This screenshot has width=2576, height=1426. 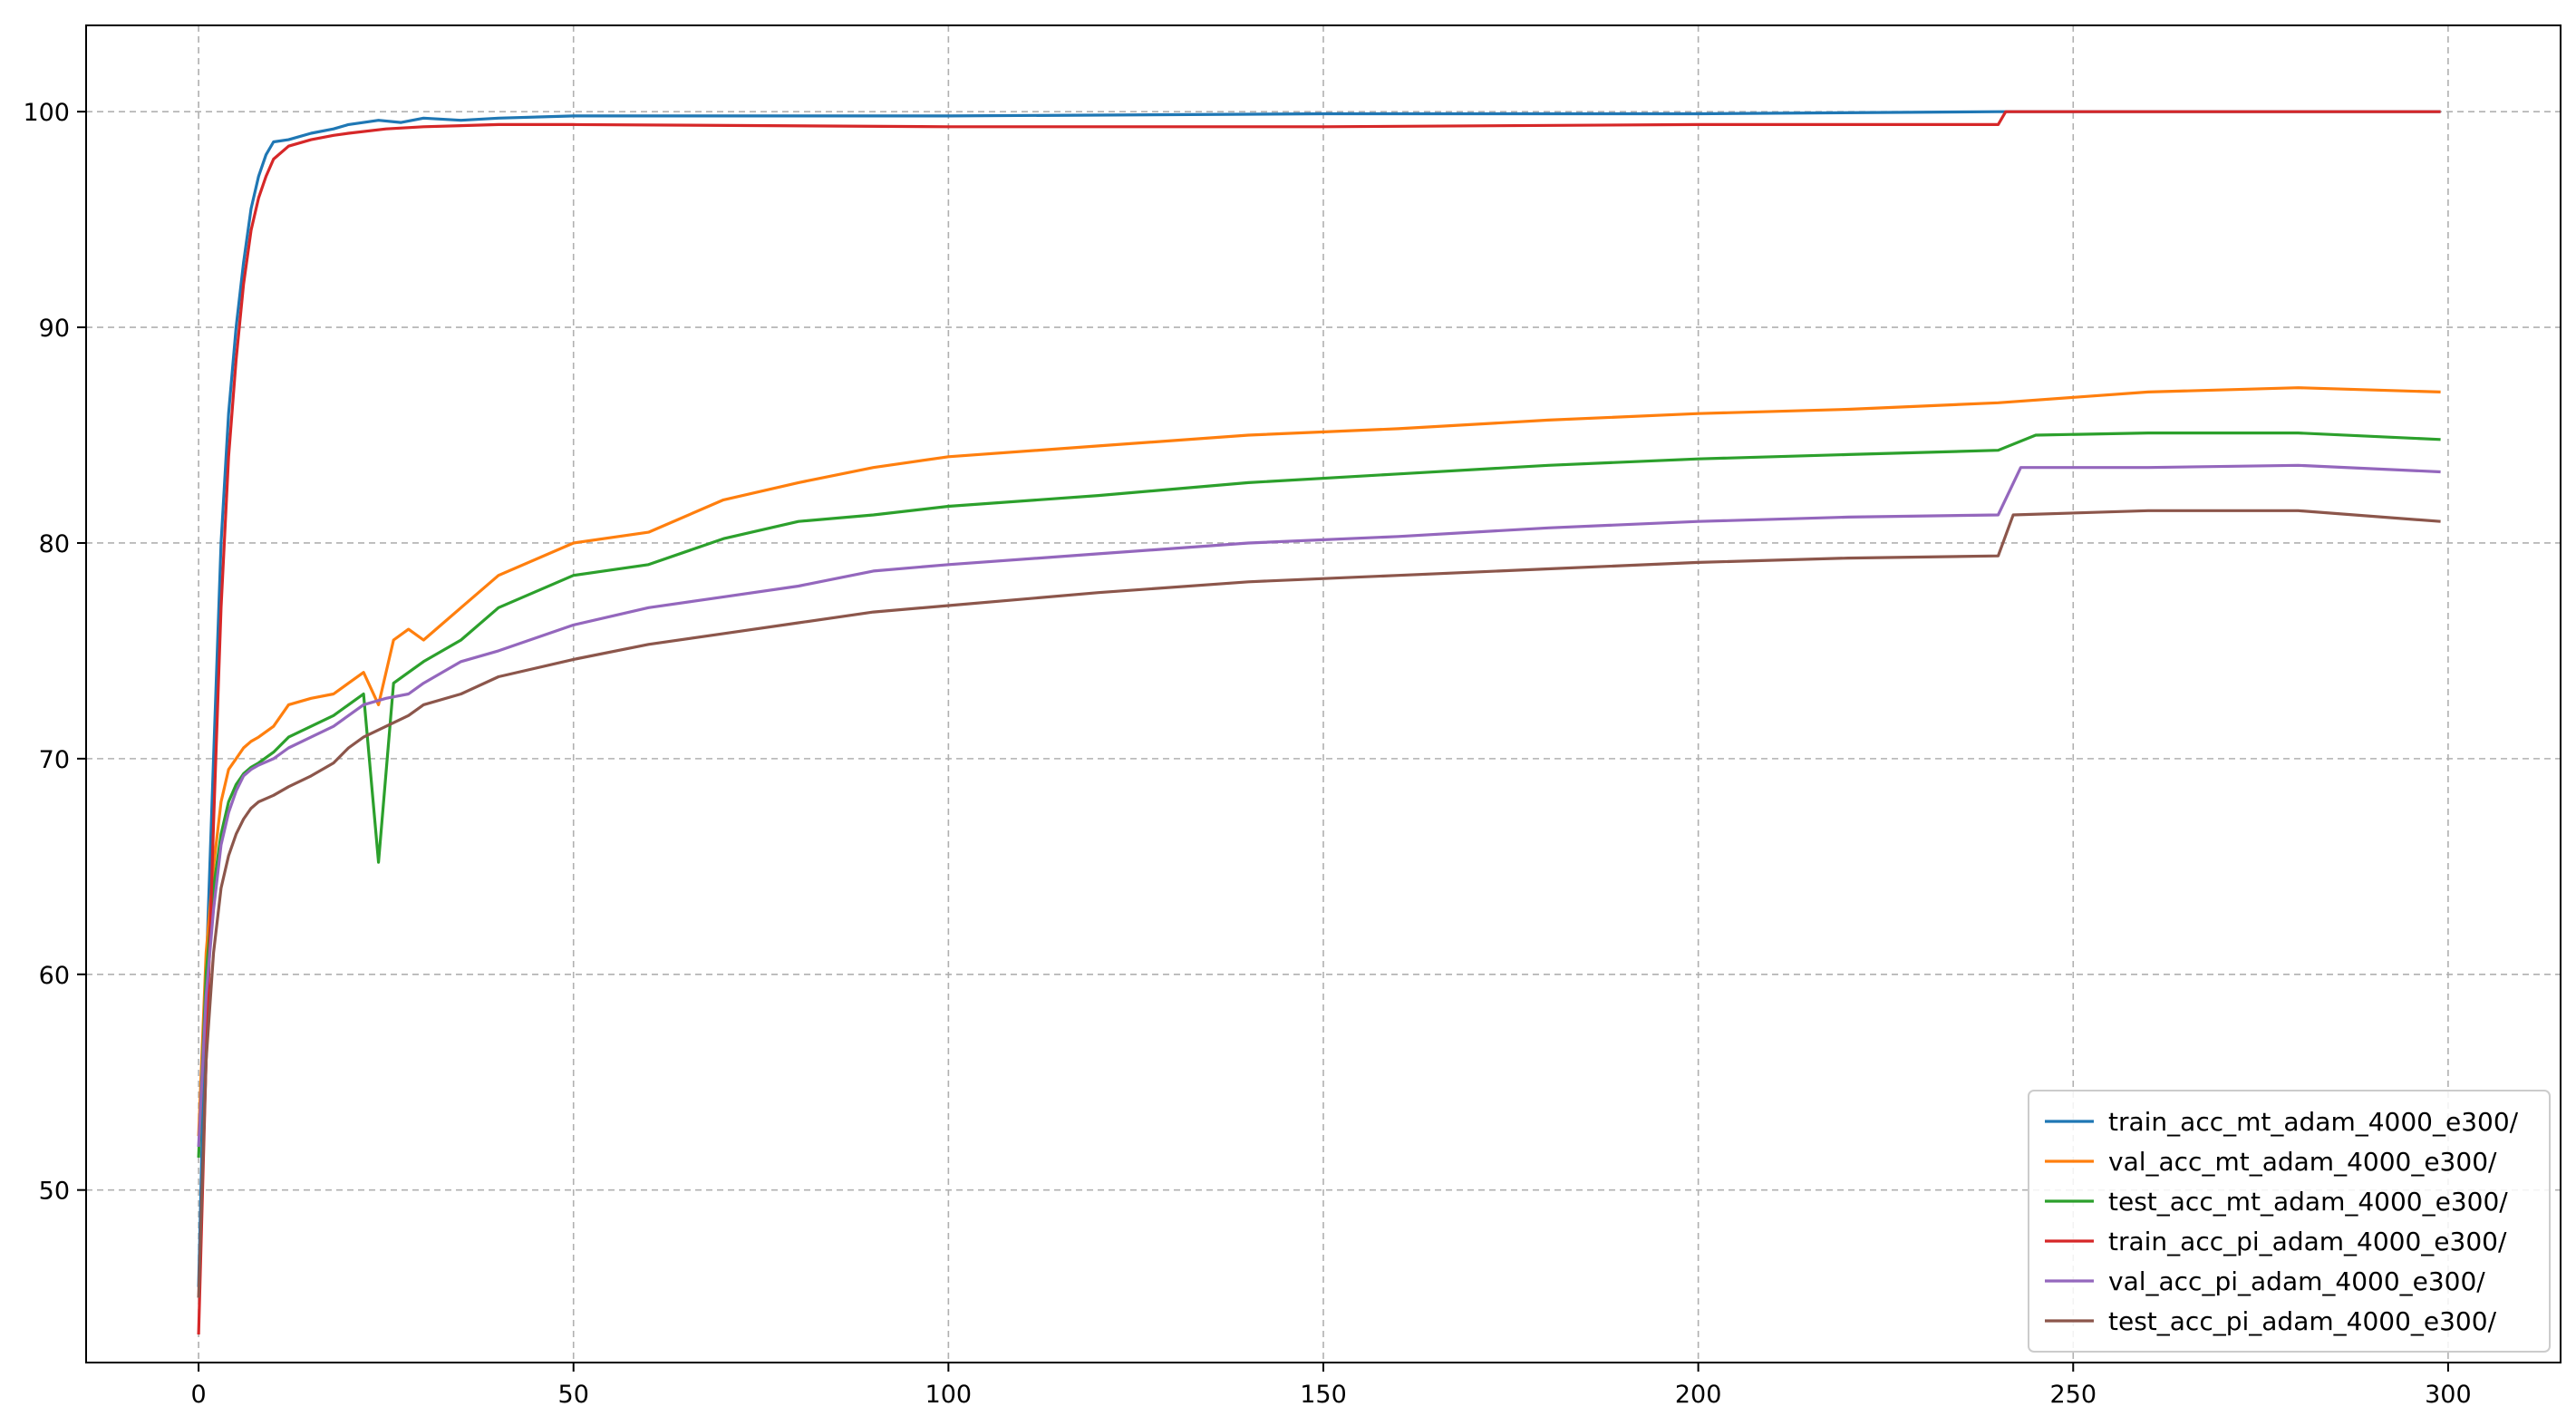 What do you see at coordinates (2448, 1395) in the screenshot?
I see `x-tick-label: 300` at bounding box center [2448, 1395].